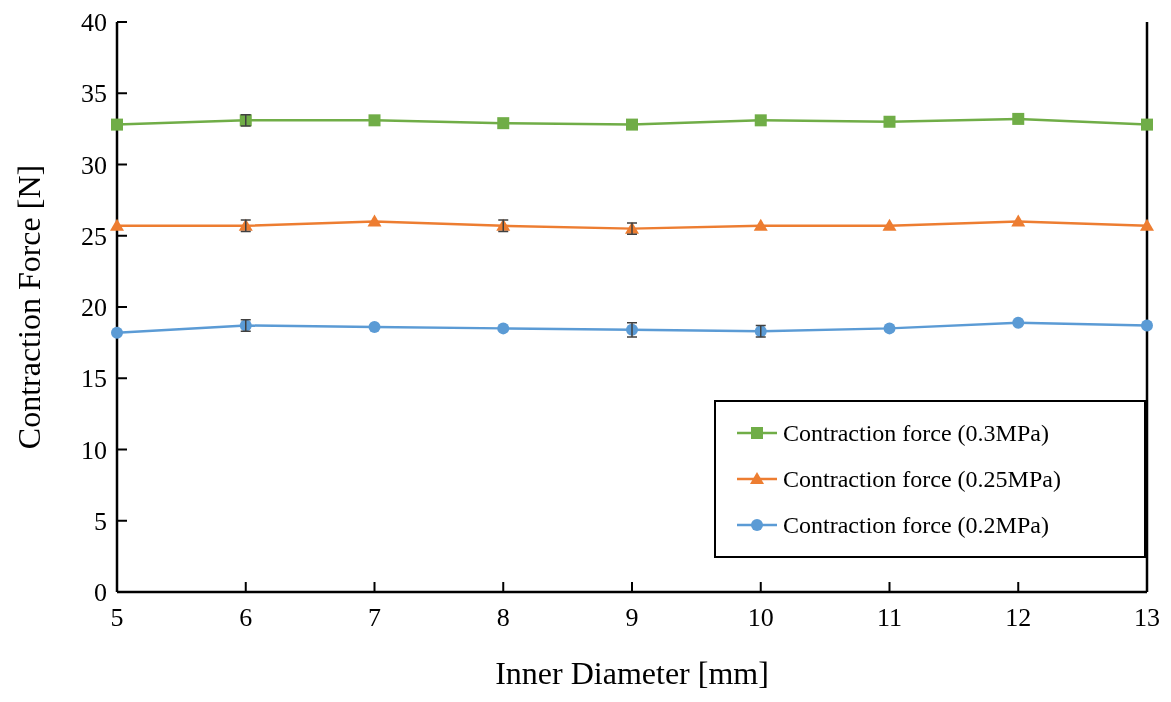 The image size is (1171, 702). I want to click on y-axis-title: Contraction Force [N], so click(29, 307).